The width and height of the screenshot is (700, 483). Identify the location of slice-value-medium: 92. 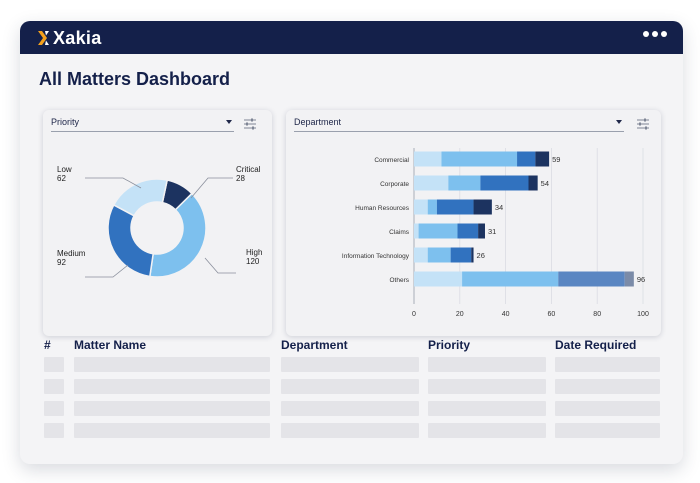
(61, 262).